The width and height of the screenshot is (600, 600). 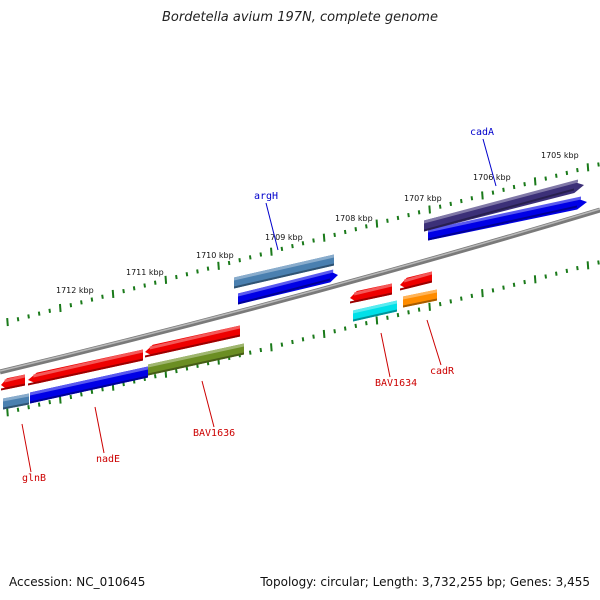 I want to click on gene-label-nade: nadE, so click(x=107, y=435).